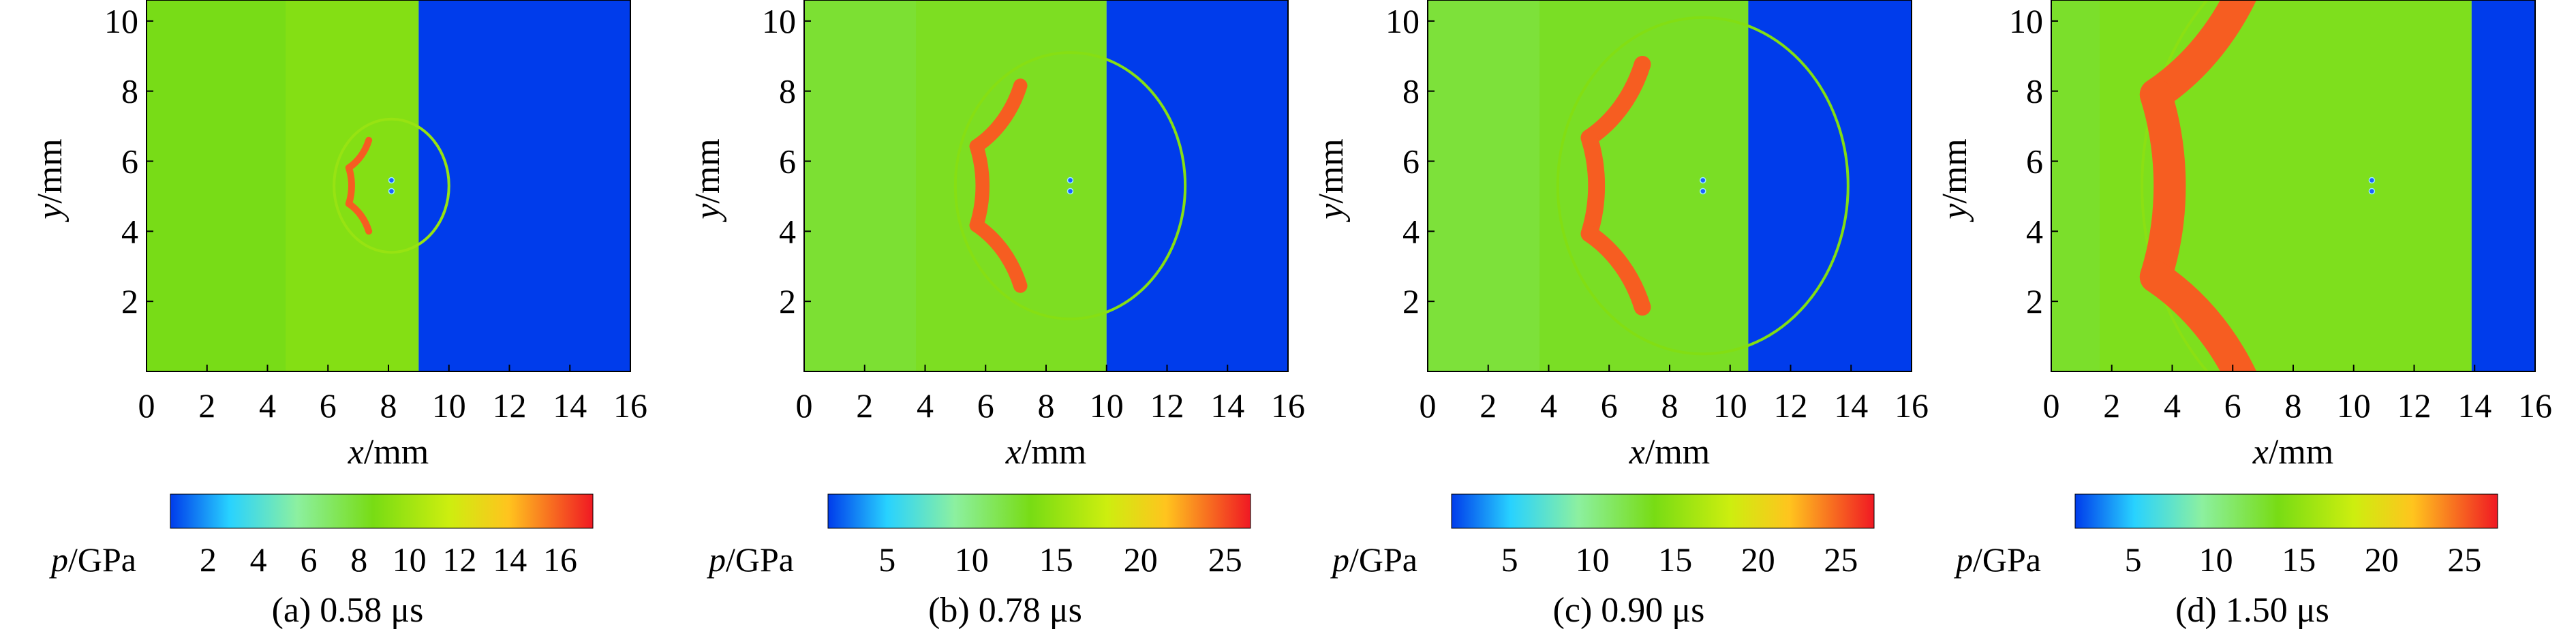 Image resolution: width=2576 pixels, height=640 pixels. I want to click on colorbar-tick-label: 5, so click(2133, 559).